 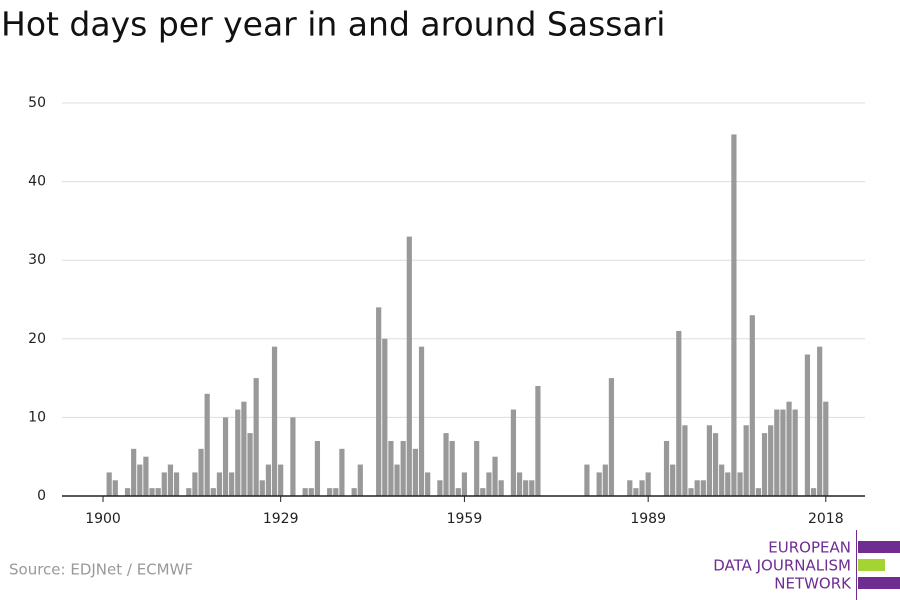 I want to click on x-tick-label: 1989, so click(x=648, y=519).